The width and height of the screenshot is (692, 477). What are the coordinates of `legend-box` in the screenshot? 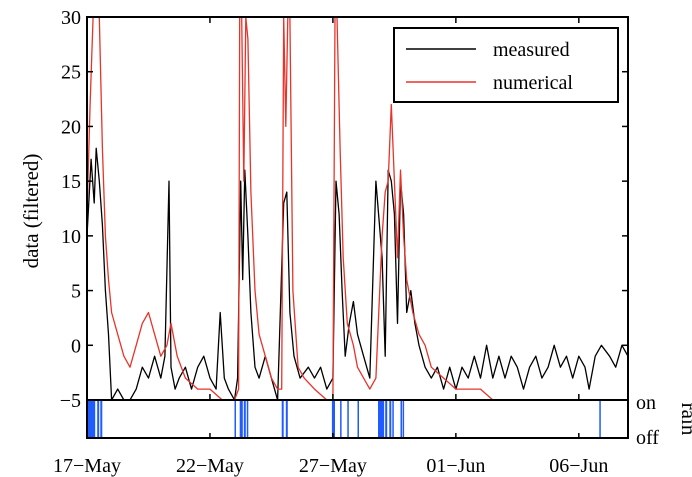 It's located at (506, 65).